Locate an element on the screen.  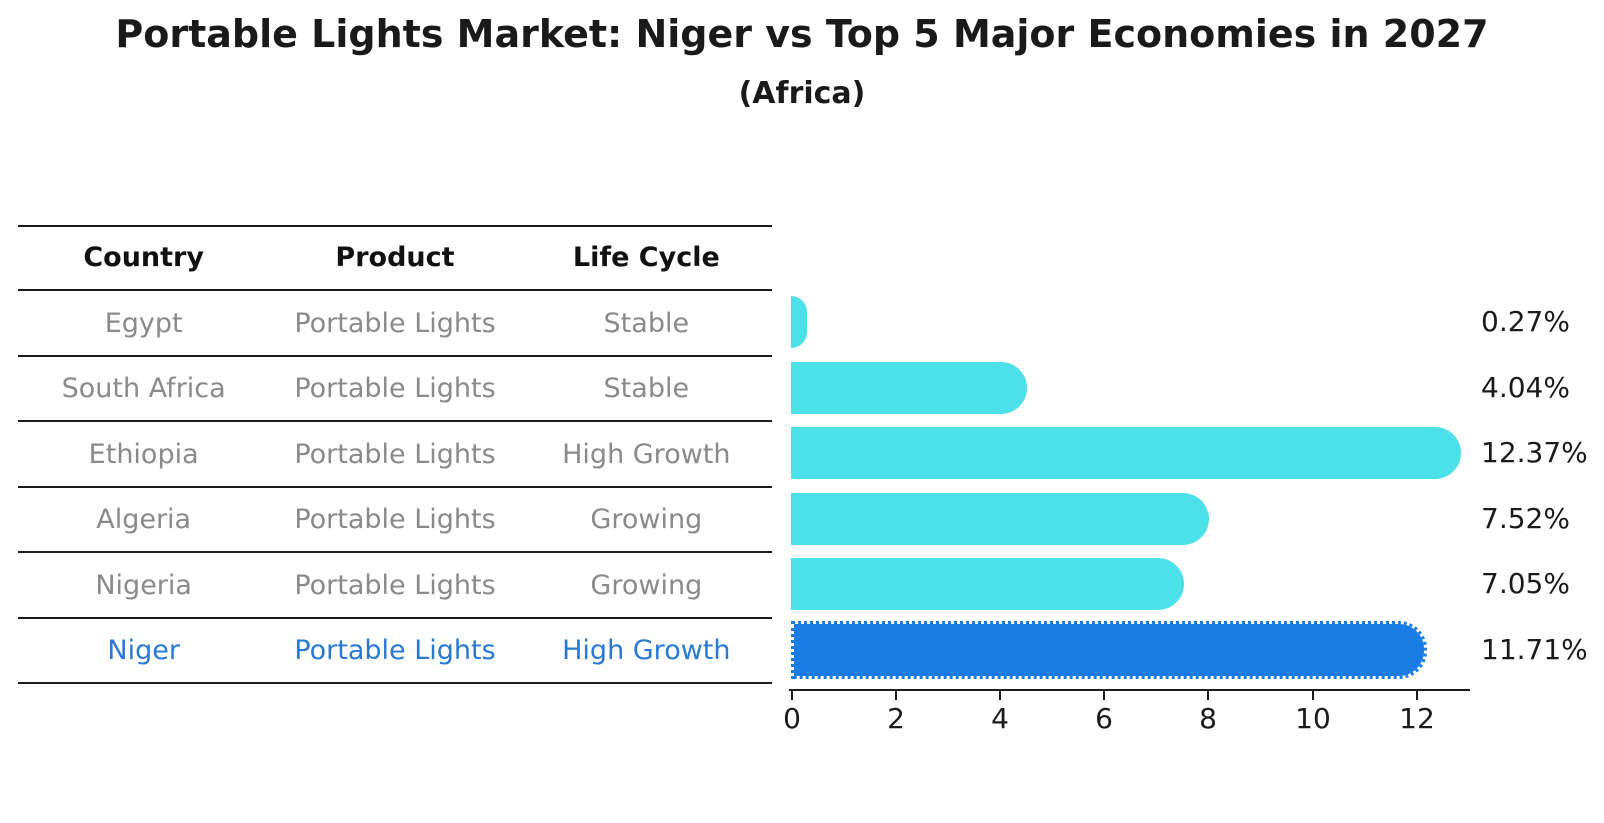
table-row-south-africa: South Africa Portable Lights Stable is located at coordinates (395, 388).